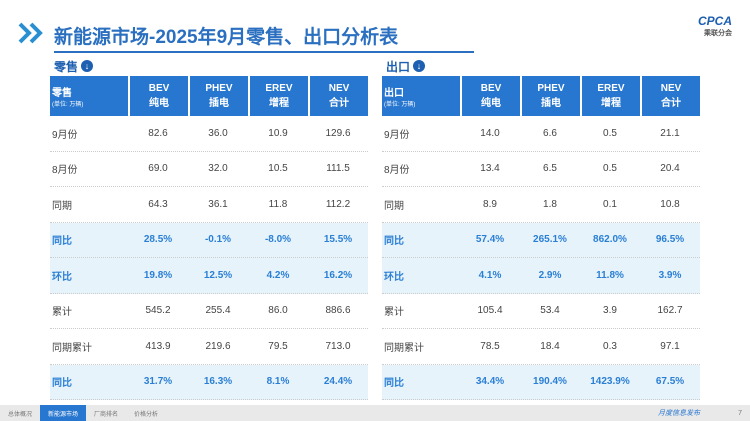  I want to click on column-header: EREV 增程, so click(610, 96).